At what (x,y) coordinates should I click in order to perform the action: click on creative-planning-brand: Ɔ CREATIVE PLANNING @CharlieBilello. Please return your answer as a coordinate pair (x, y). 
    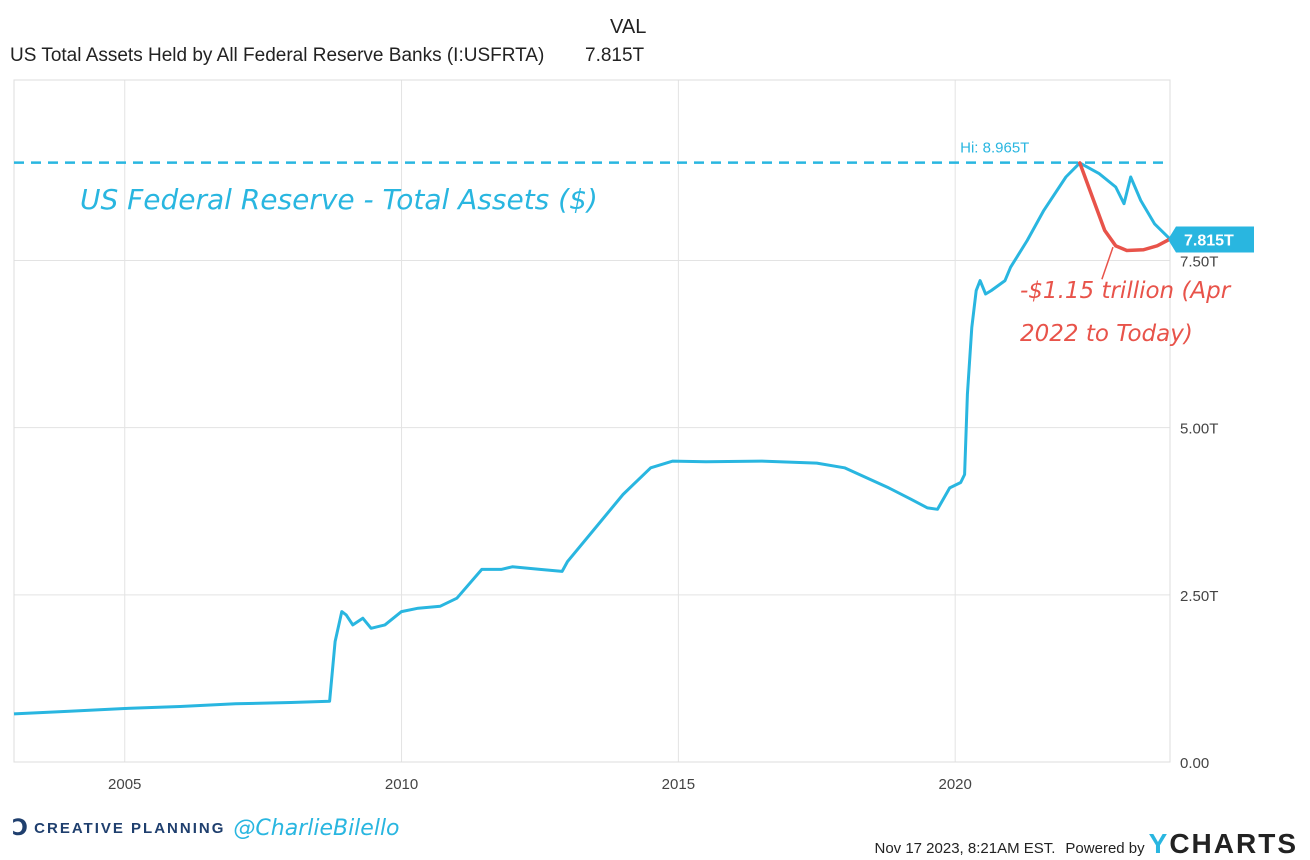
    Looking at the image, I should click on (206, 828).